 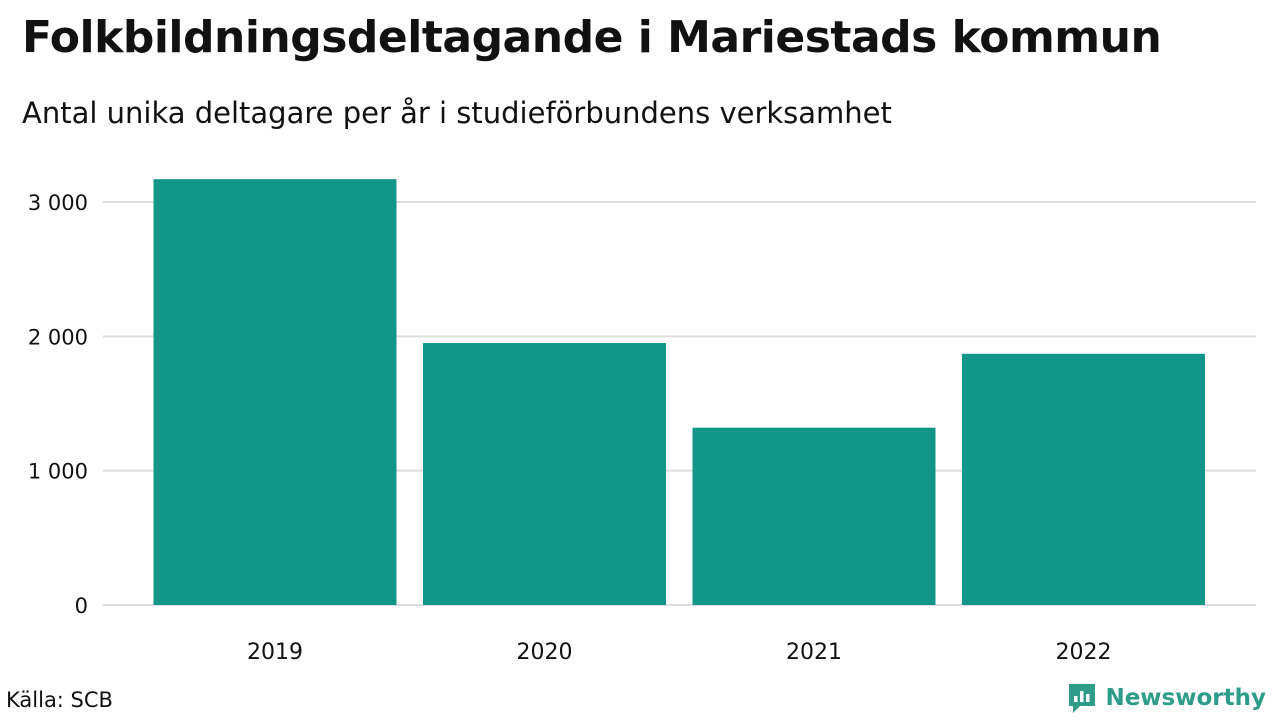 I want to click on source-label: Källa: SCB, so click(x=59, y=700).